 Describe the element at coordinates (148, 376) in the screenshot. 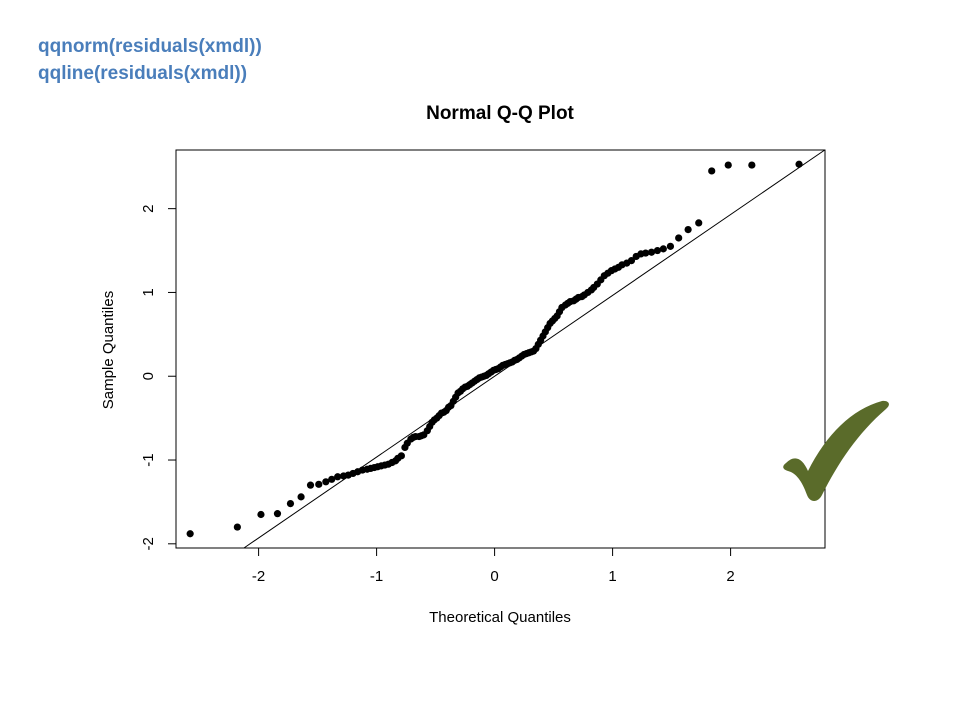

I see `y-tick-label: 0` at that location.